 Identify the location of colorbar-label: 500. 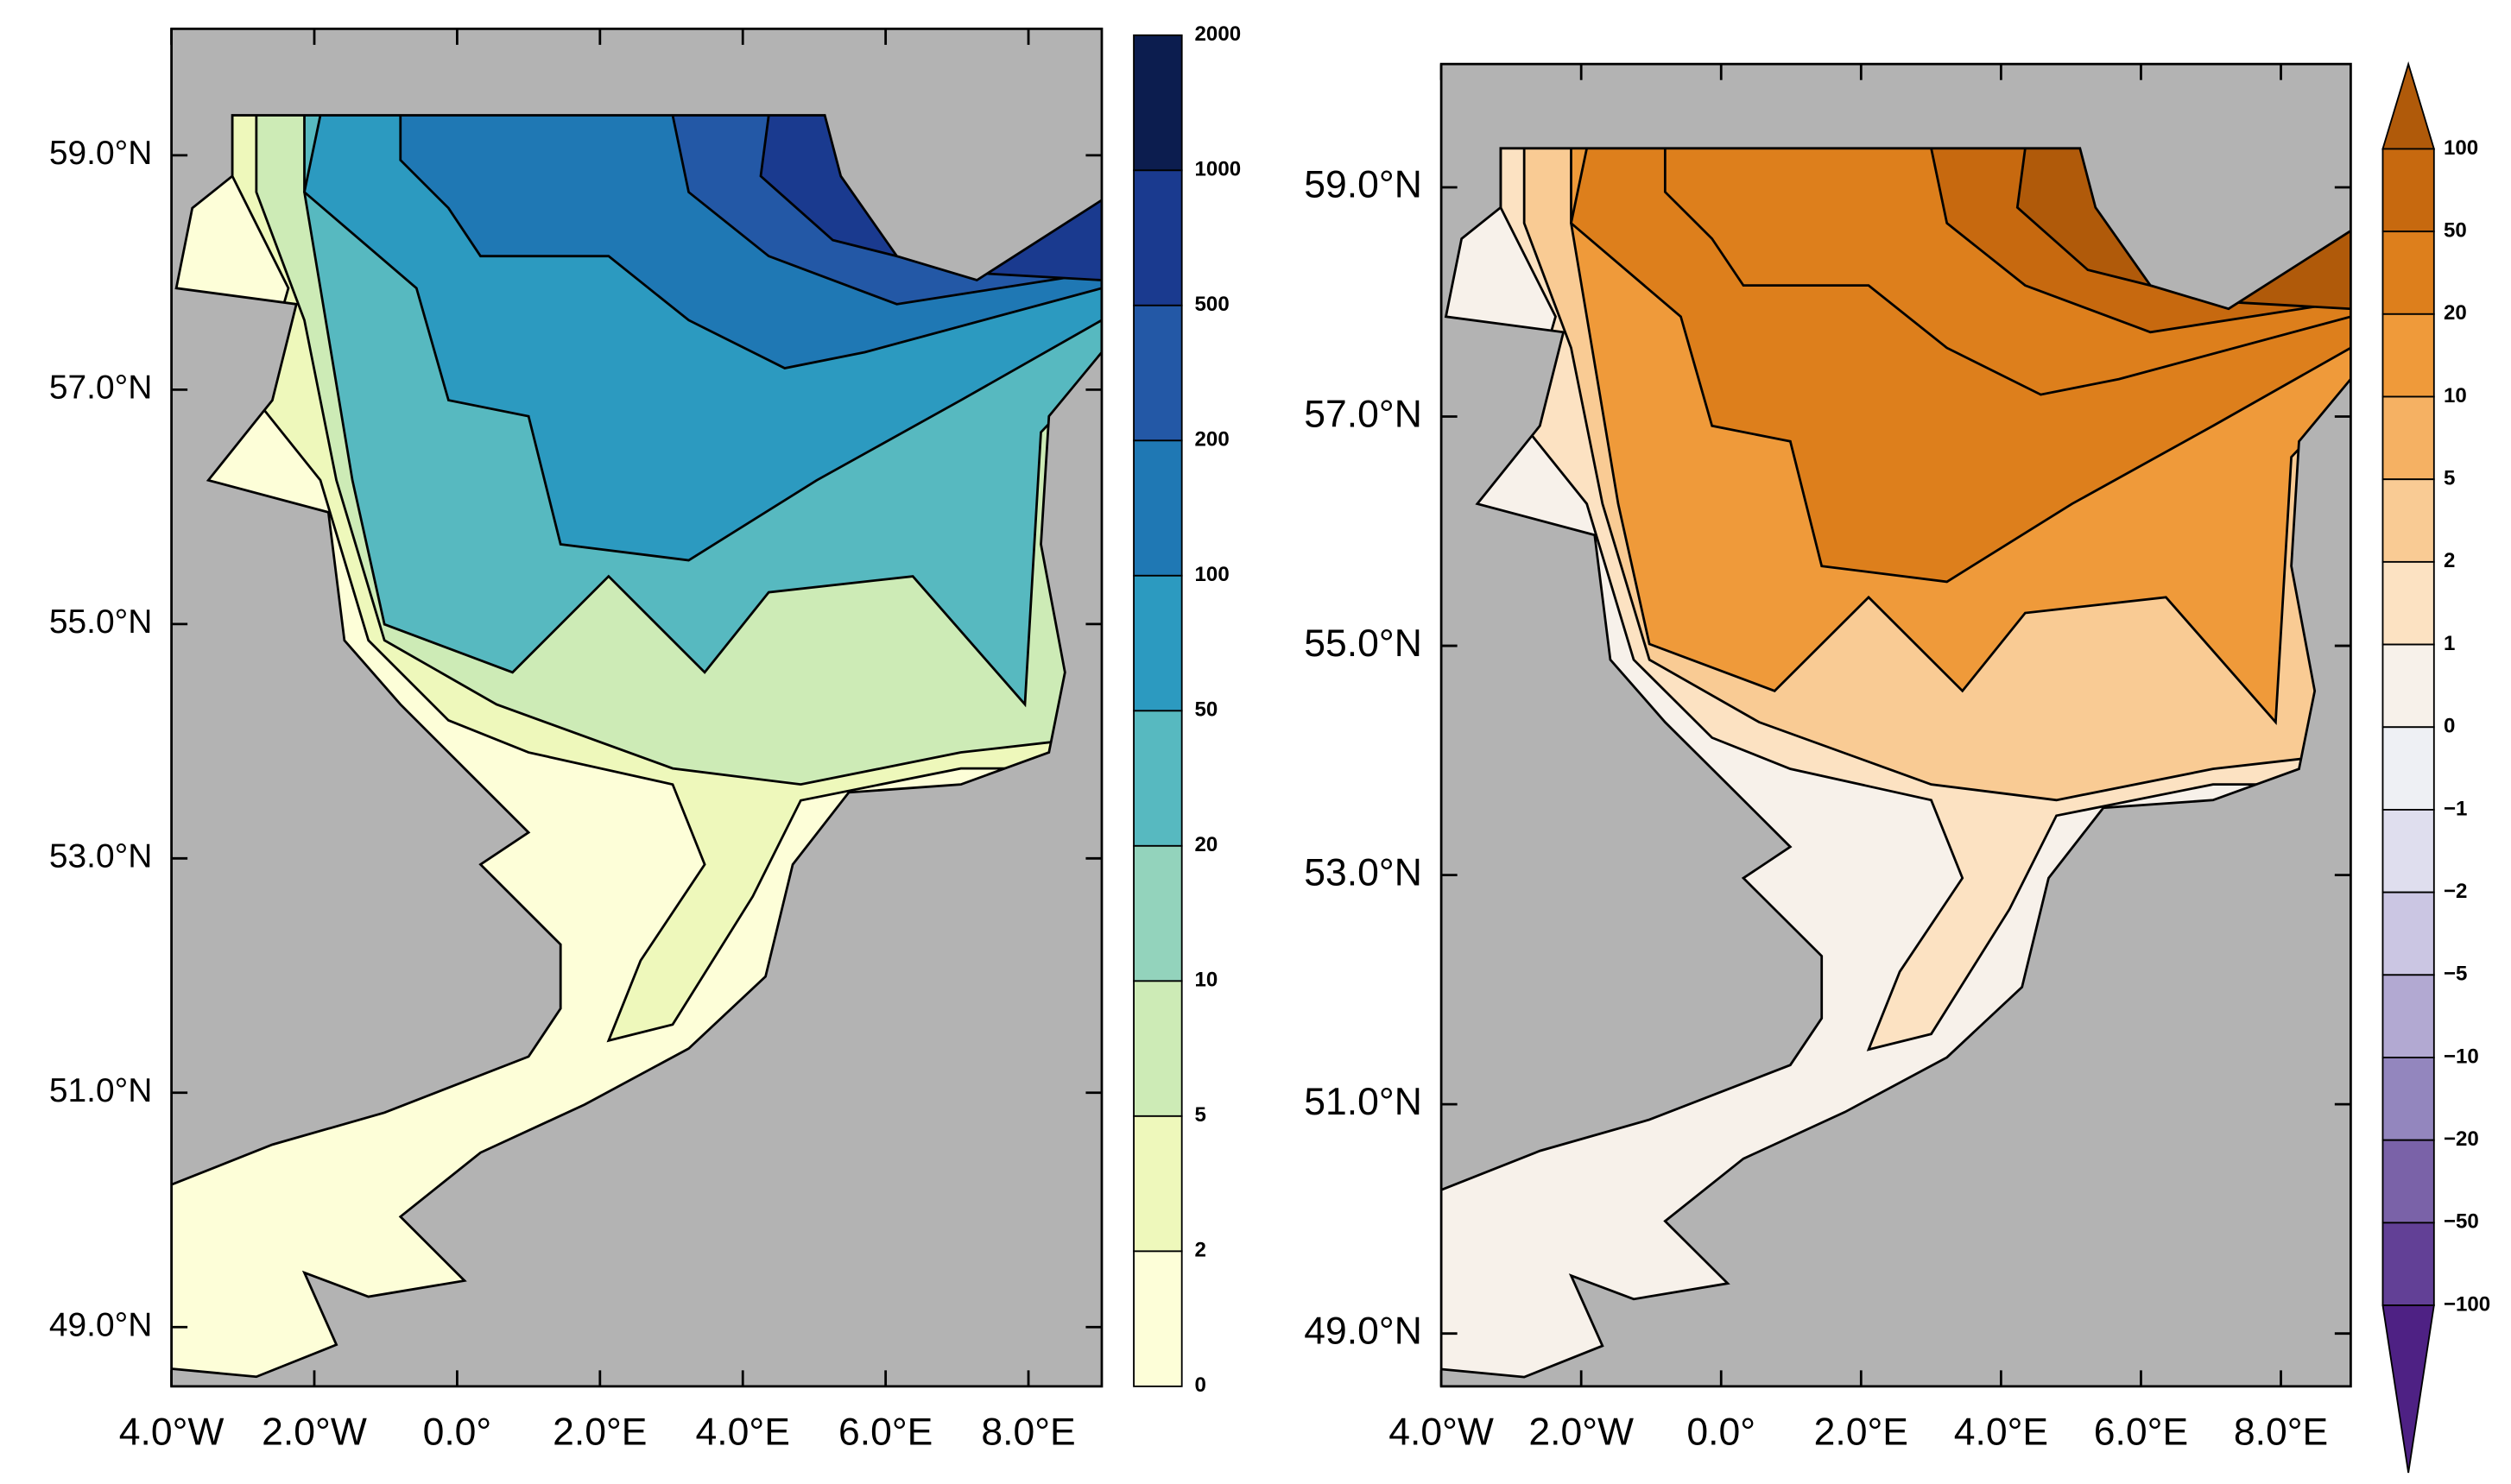
(1212, 304).